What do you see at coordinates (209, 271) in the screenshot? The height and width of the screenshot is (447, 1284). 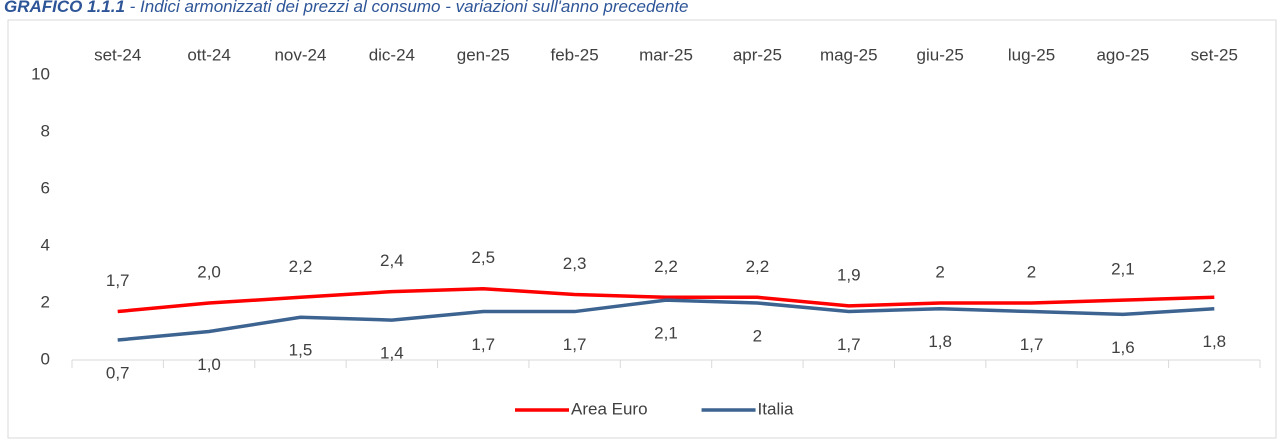 I see `data-label: 2,0` at bounding box center [209, 271].